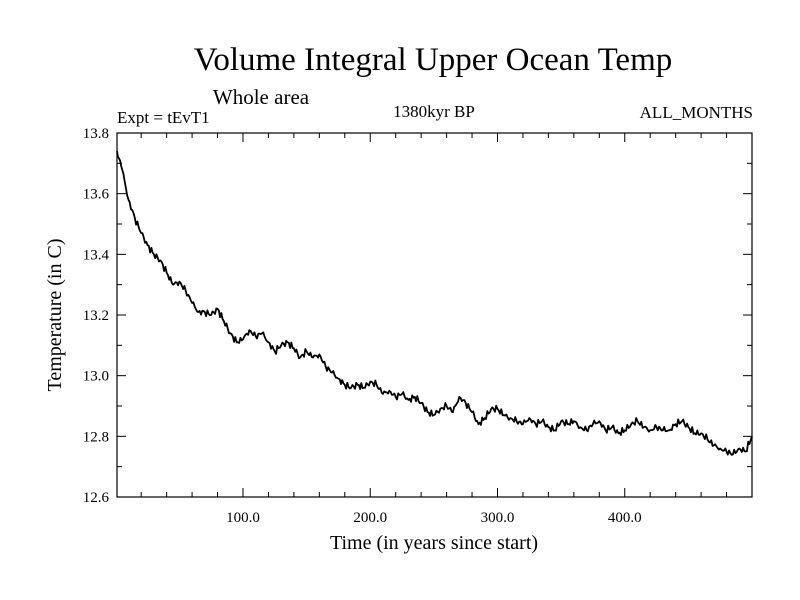  What do you see at coordinates (163, 117) in the screenshot?
I see `experiment-label: Expt = tEvT1` at bounding box center [163, 117].